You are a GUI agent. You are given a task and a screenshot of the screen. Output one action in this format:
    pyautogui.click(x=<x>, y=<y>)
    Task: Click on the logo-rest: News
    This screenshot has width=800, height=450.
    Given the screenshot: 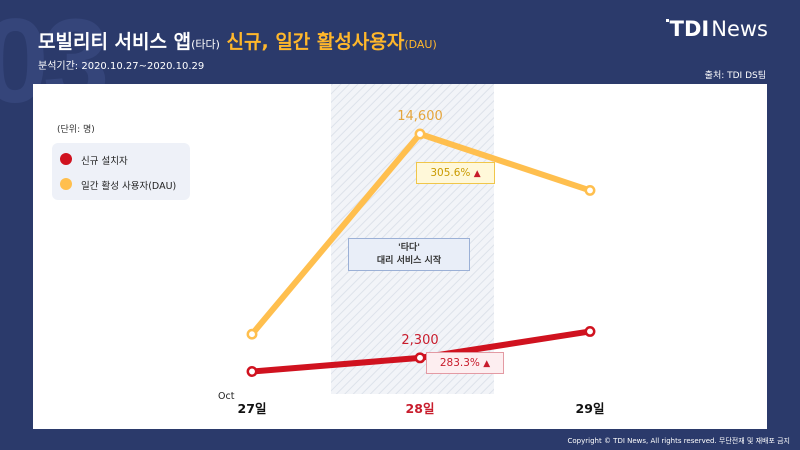 What is the action you would take?
    pyautogui.click(x=739, y=29)
    